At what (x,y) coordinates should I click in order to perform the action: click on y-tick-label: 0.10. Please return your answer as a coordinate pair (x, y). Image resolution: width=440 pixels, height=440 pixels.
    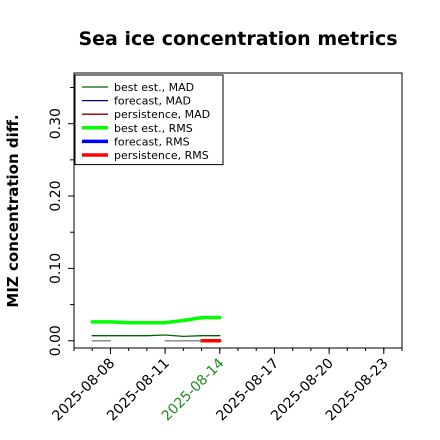
    Looking at the image, I should click on (56, 268).